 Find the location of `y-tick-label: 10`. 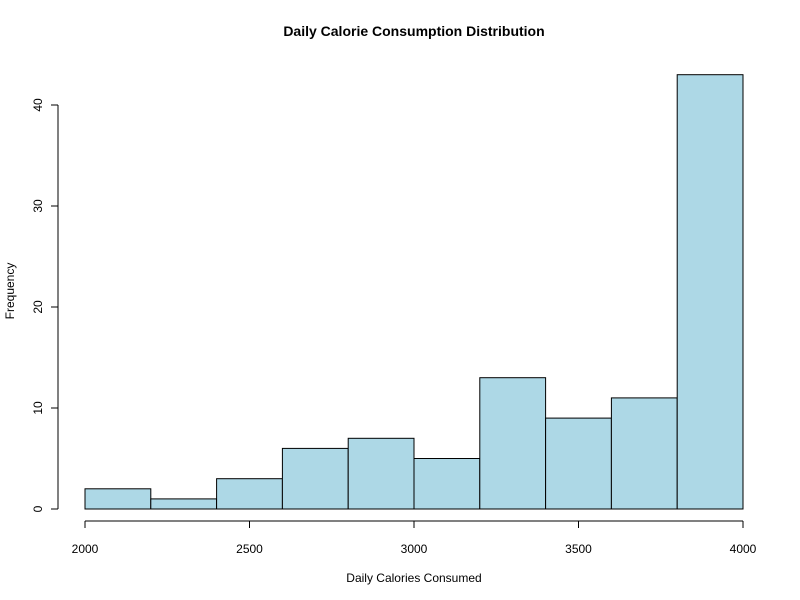

y-tick-label: 10 is located at coordinates (38, 408).